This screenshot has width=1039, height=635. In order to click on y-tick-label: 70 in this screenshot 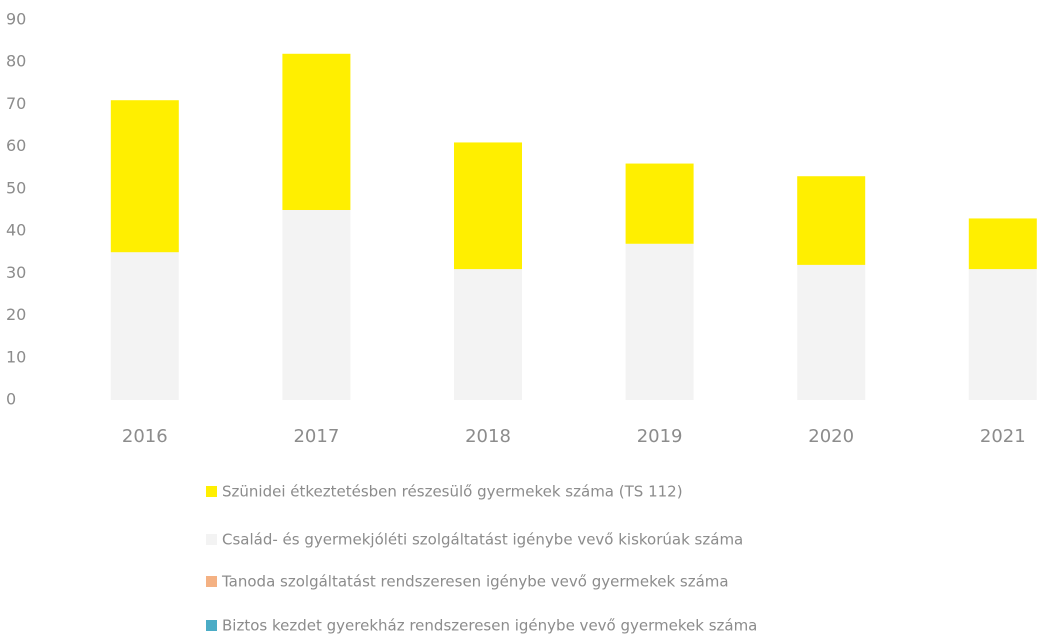, I will do `click(16, 103)`.